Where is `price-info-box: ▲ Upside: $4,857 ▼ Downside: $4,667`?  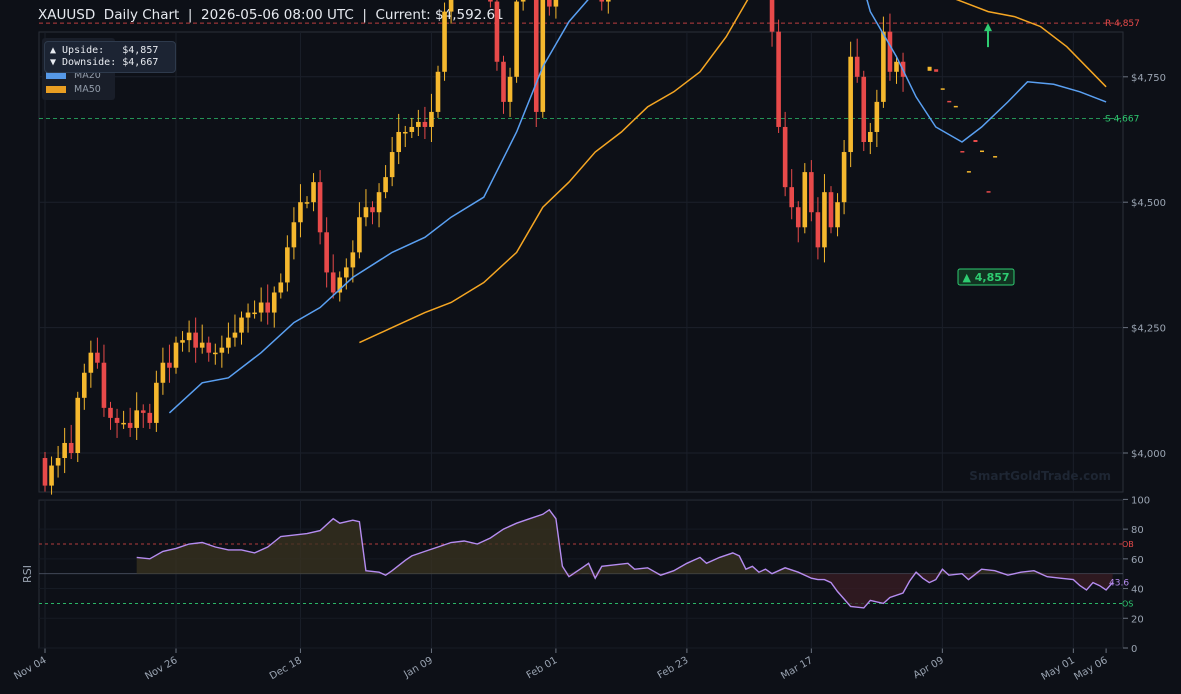 price-info-box: ▲ Upside: $4,857 ▼ Downside: $4,667 is located at coordinates (110, 57).